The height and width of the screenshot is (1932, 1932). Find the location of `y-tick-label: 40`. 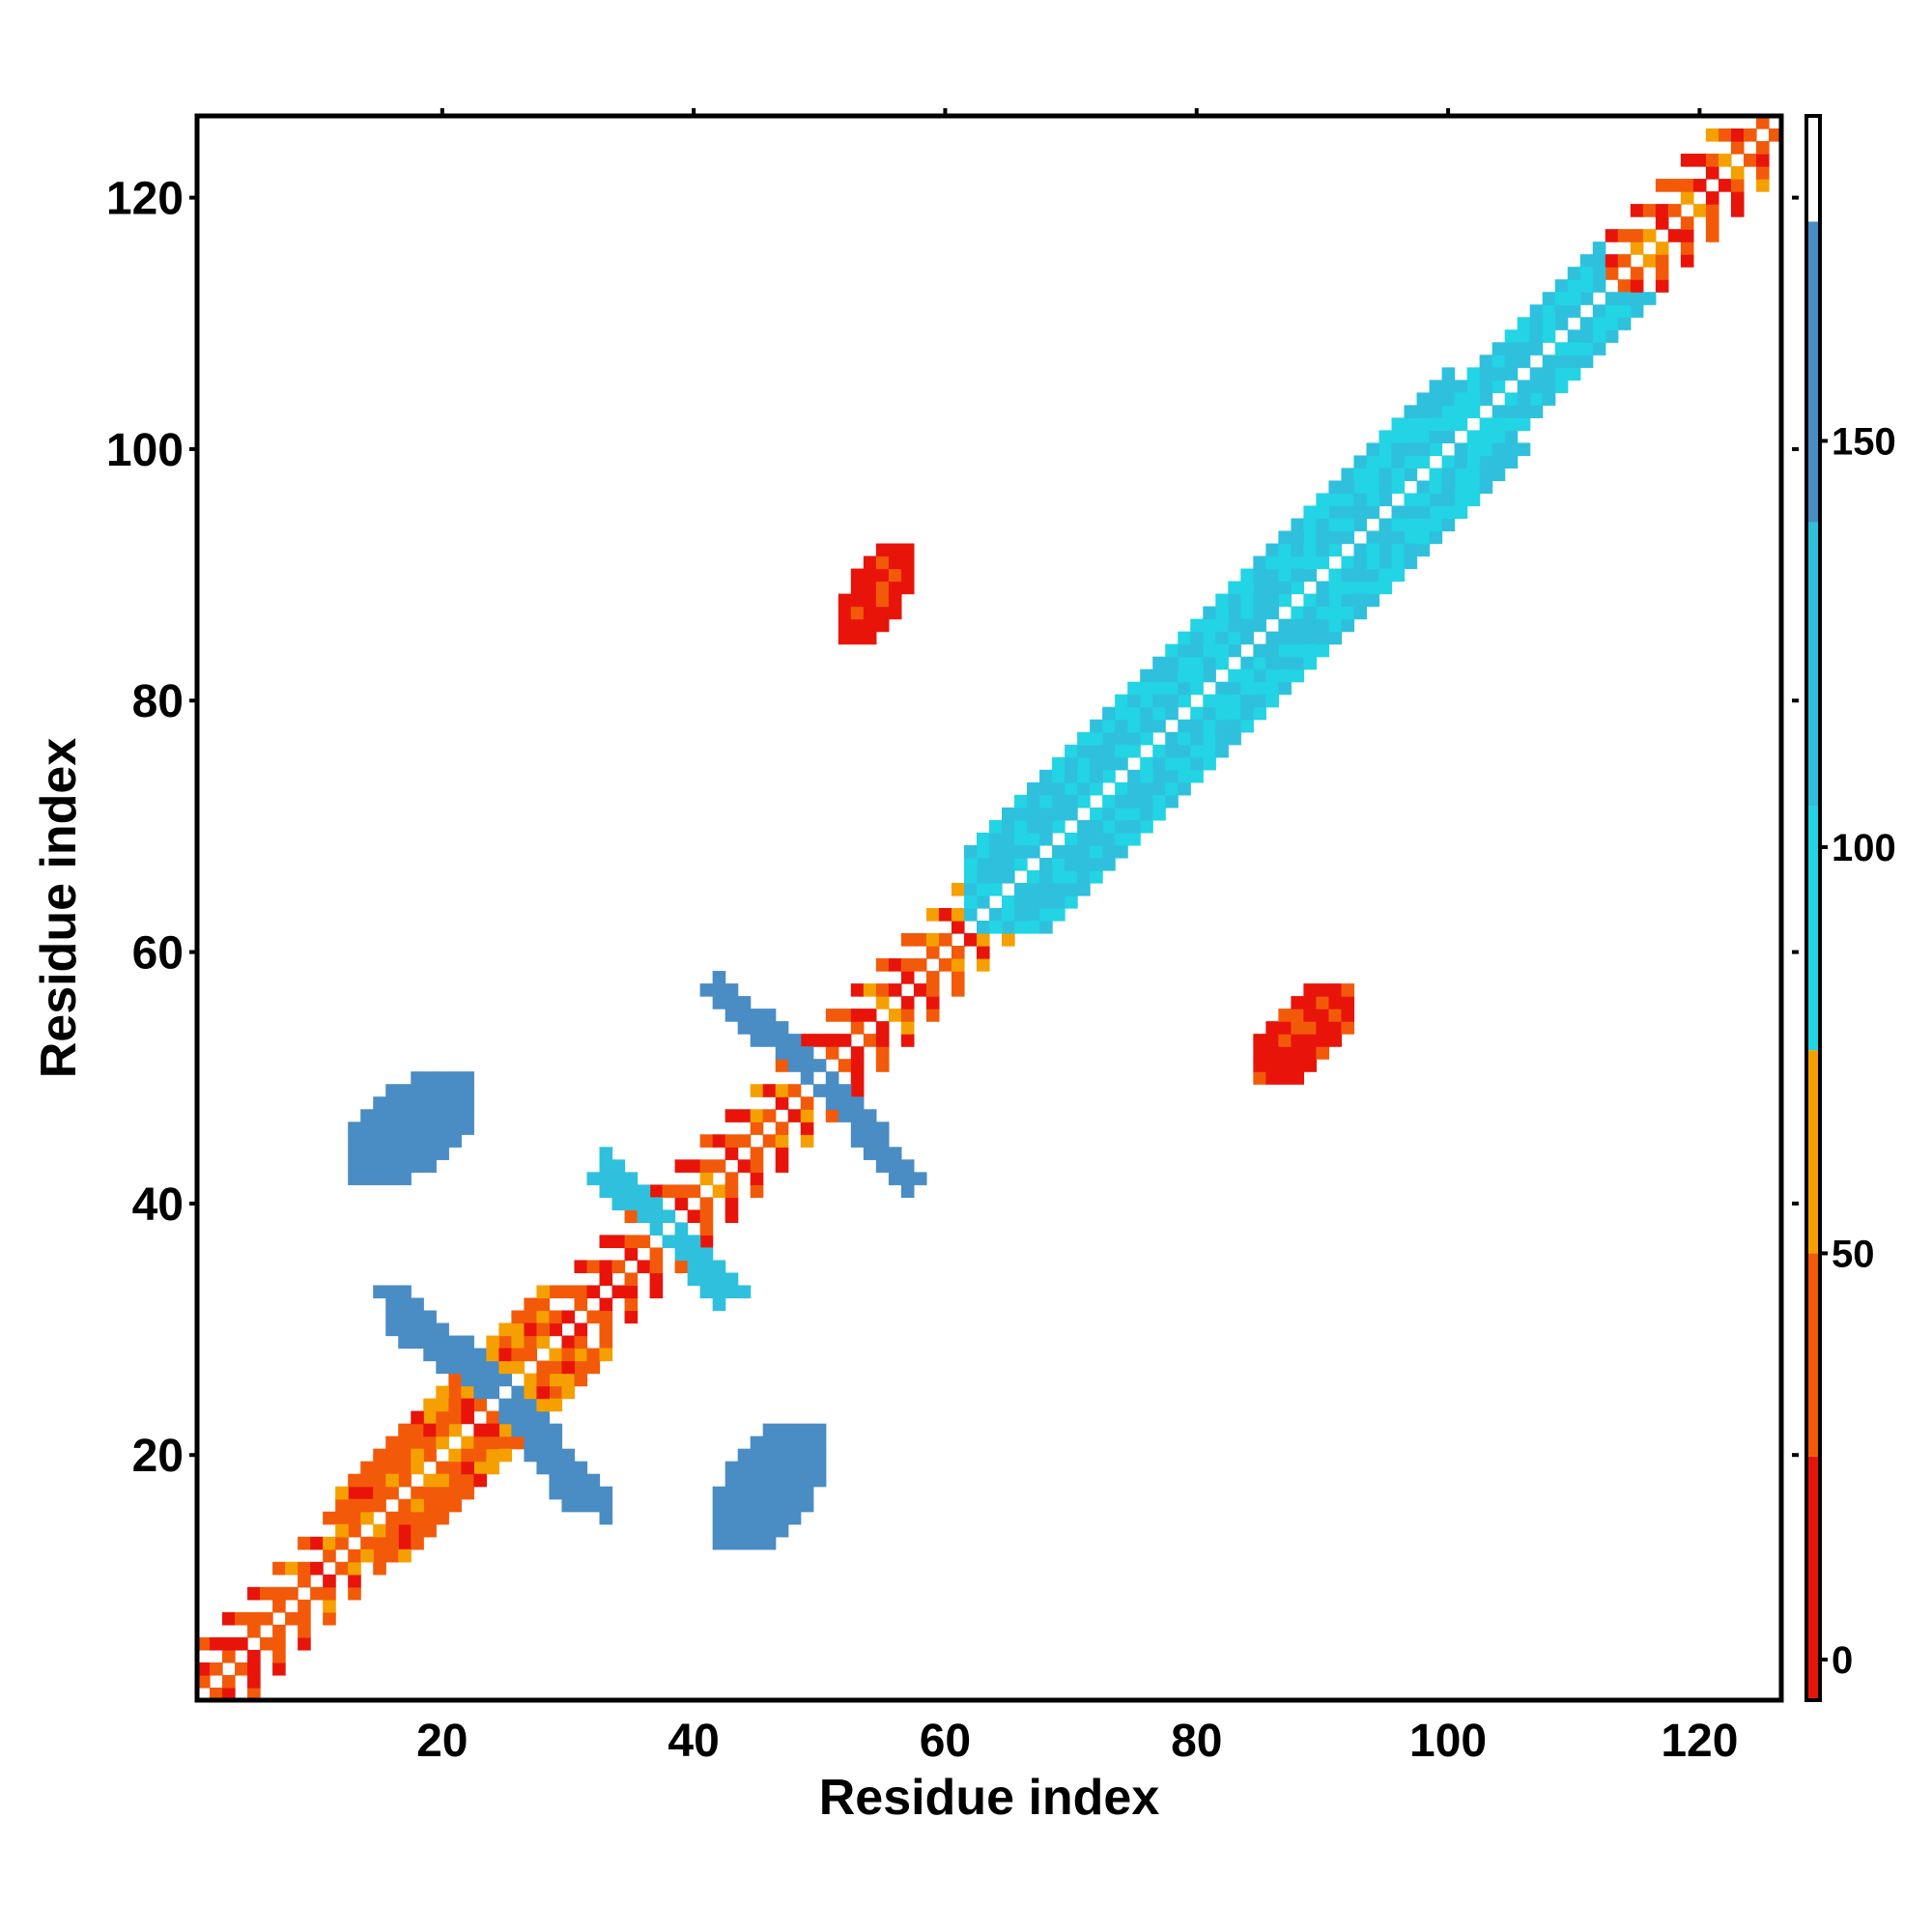

y-tick-label: 40 is located at coordinates (158, 1205).